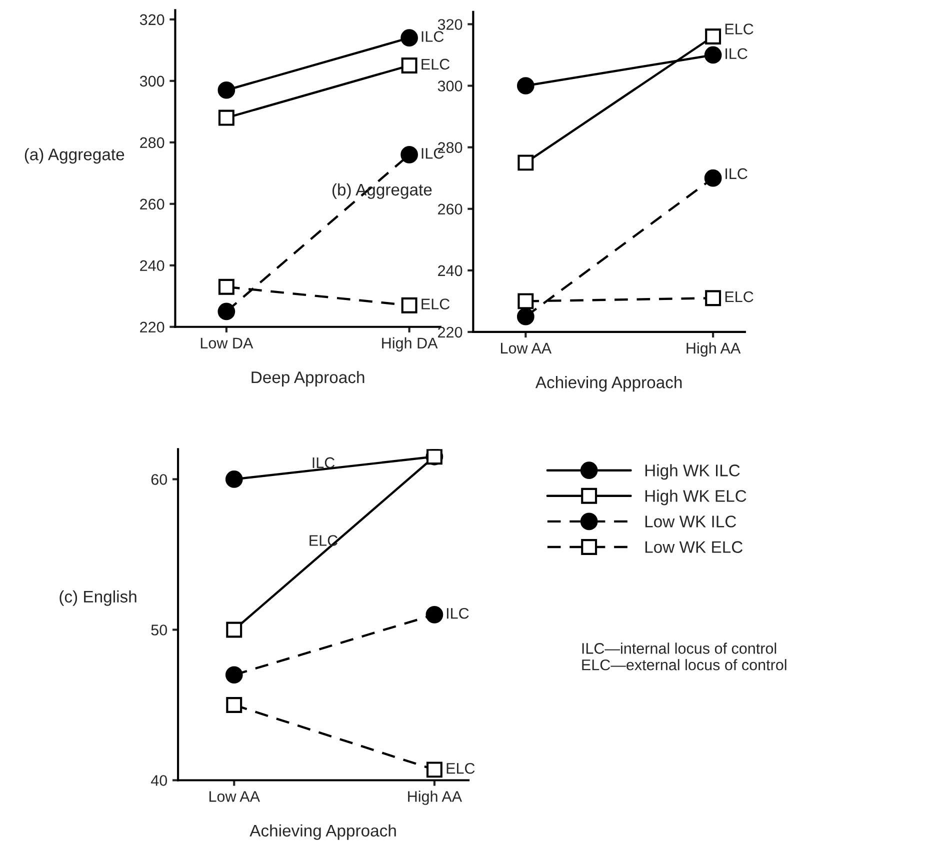  I want to click on y-axis-title: (c) English, so click(98, 598).